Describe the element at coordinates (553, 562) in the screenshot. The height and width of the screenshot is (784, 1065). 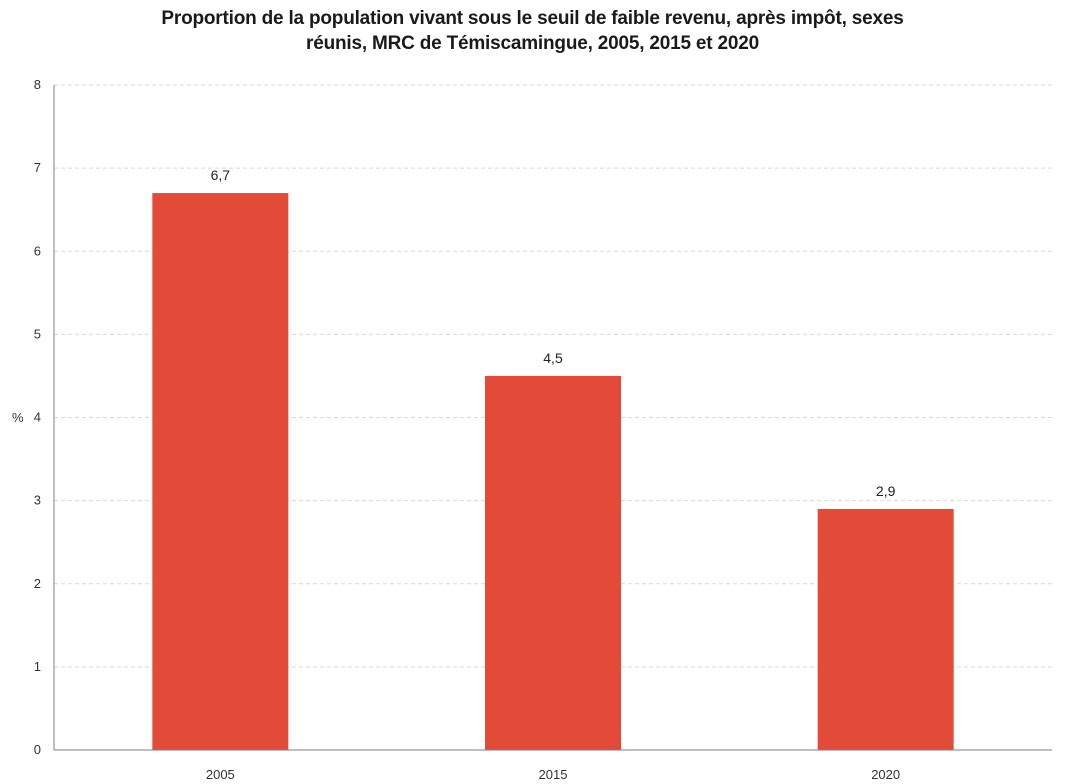
I see `bar-2015` at that location.